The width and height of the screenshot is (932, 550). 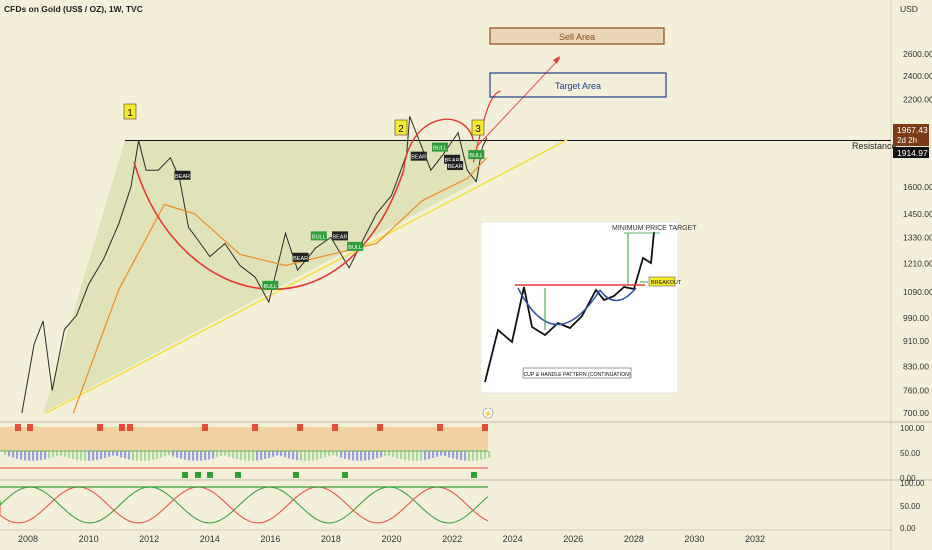 What do you see at coordinates (654, 228) in the screenshot?
I see `inset-target-label: MINIMUM PRICE TARGET` at bounding box center [654, 228].